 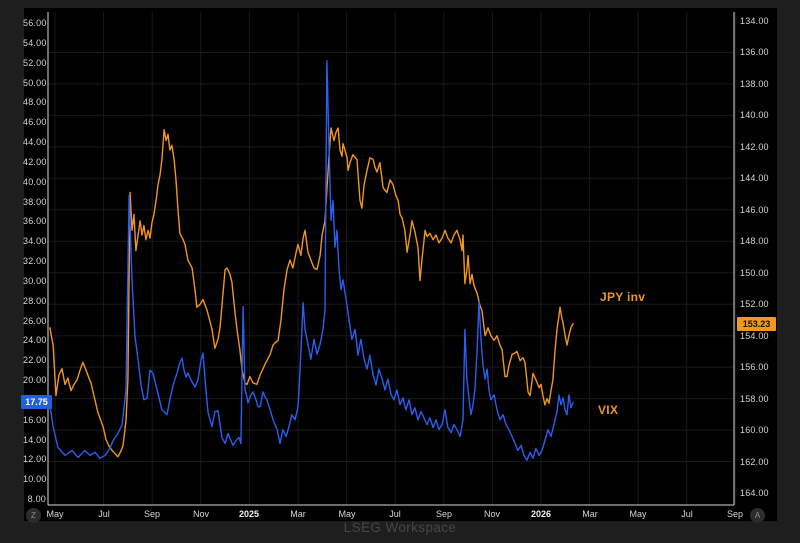 What do you see at coordinates (249, 514) in the screenshot?
I see `x-axis-tick: 2025` at bounding box center [249, 514].